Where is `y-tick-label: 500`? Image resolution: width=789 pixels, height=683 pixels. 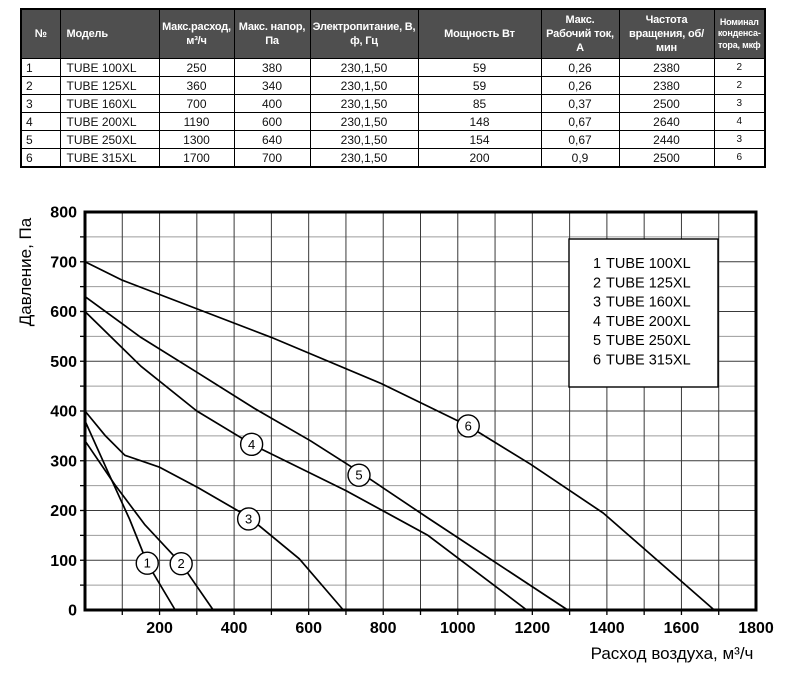
y-tick-label: 500 is located at coordinates (63, 362).